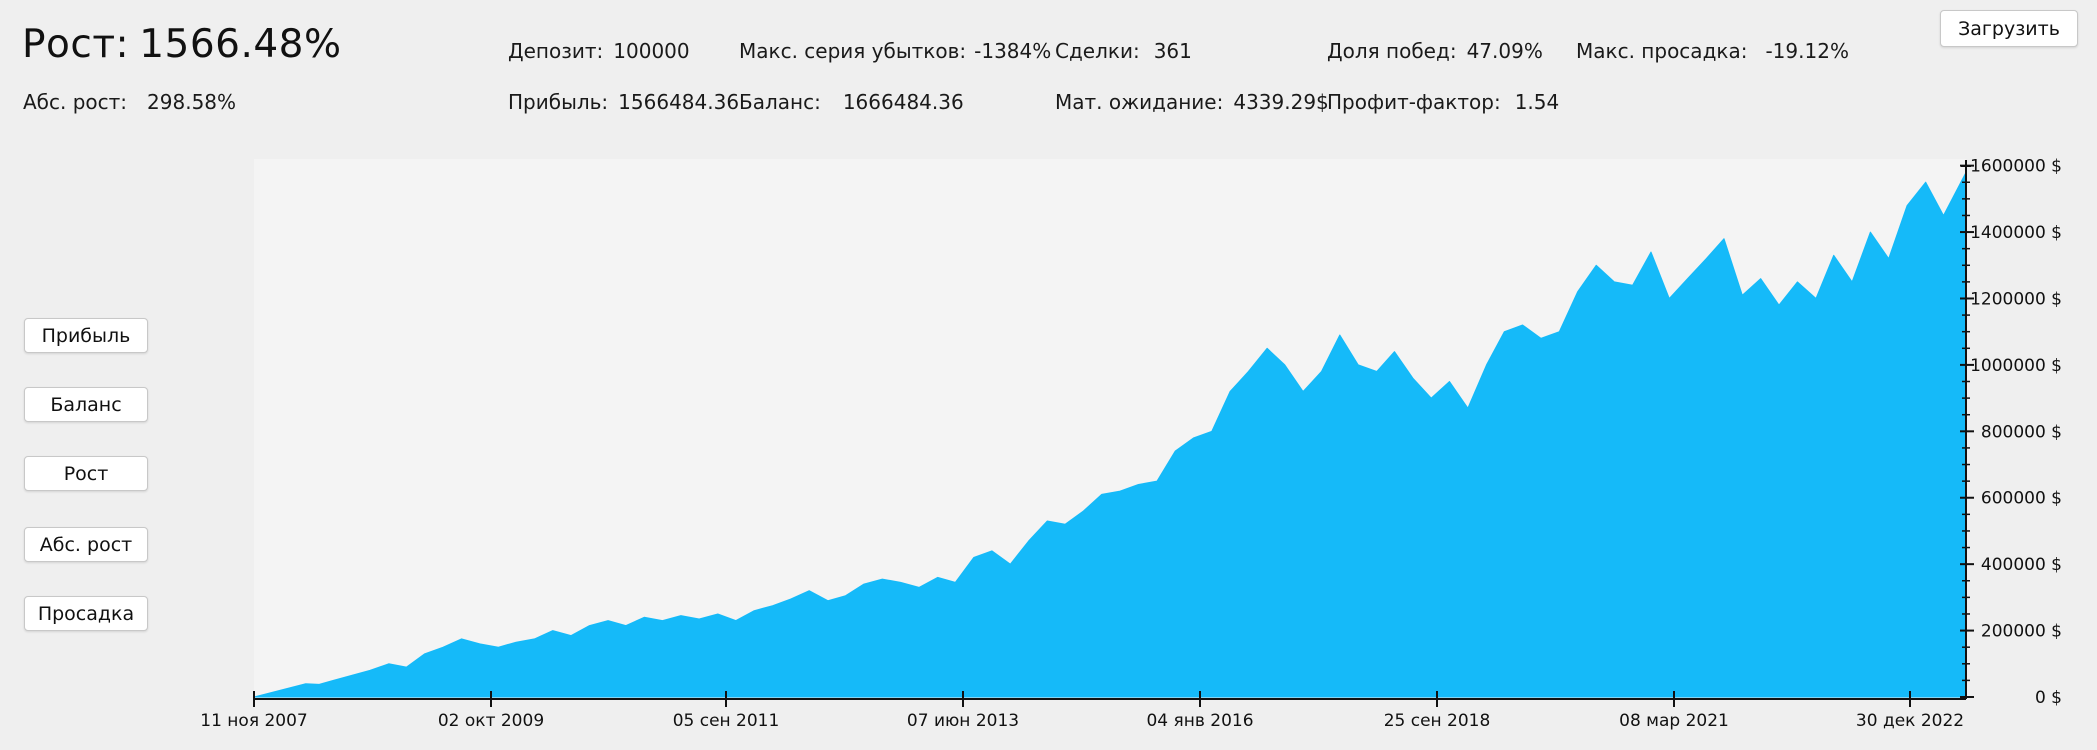 The width and height of the screenshot is (2097, 750). Describe the element at coordinates (651, 51) in the screenshot. I see `deposit-value: 100000` at that location.